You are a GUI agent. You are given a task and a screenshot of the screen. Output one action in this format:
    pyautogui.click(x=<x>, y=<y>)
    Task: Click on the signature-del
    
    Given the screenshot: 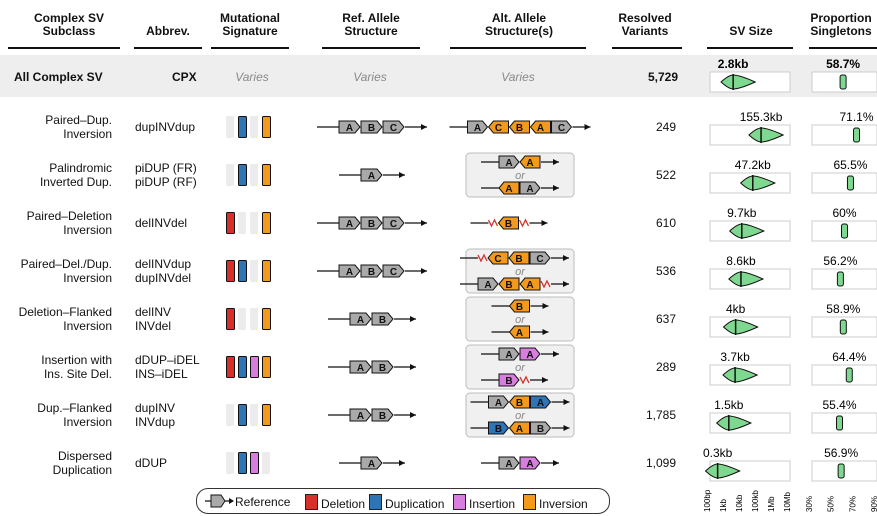 What is the action you would take?
    pyautogui.click(x=230, y=367)
    